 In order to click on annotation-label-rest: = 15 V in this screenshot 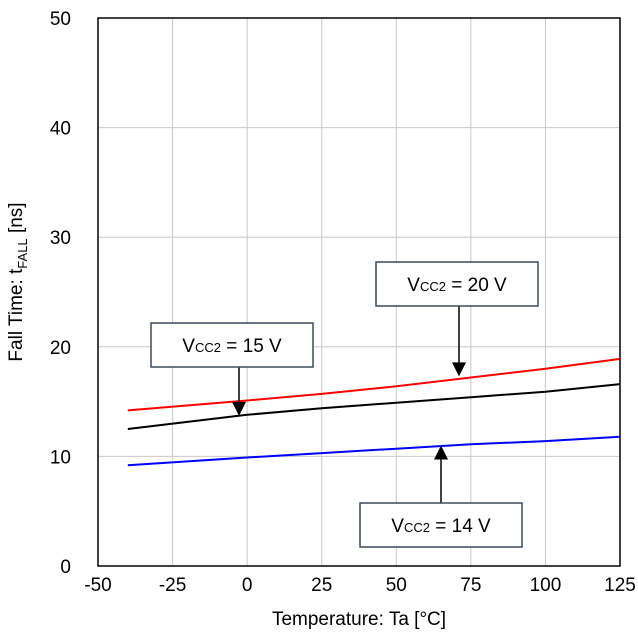, I will do `click(251, 346)`.